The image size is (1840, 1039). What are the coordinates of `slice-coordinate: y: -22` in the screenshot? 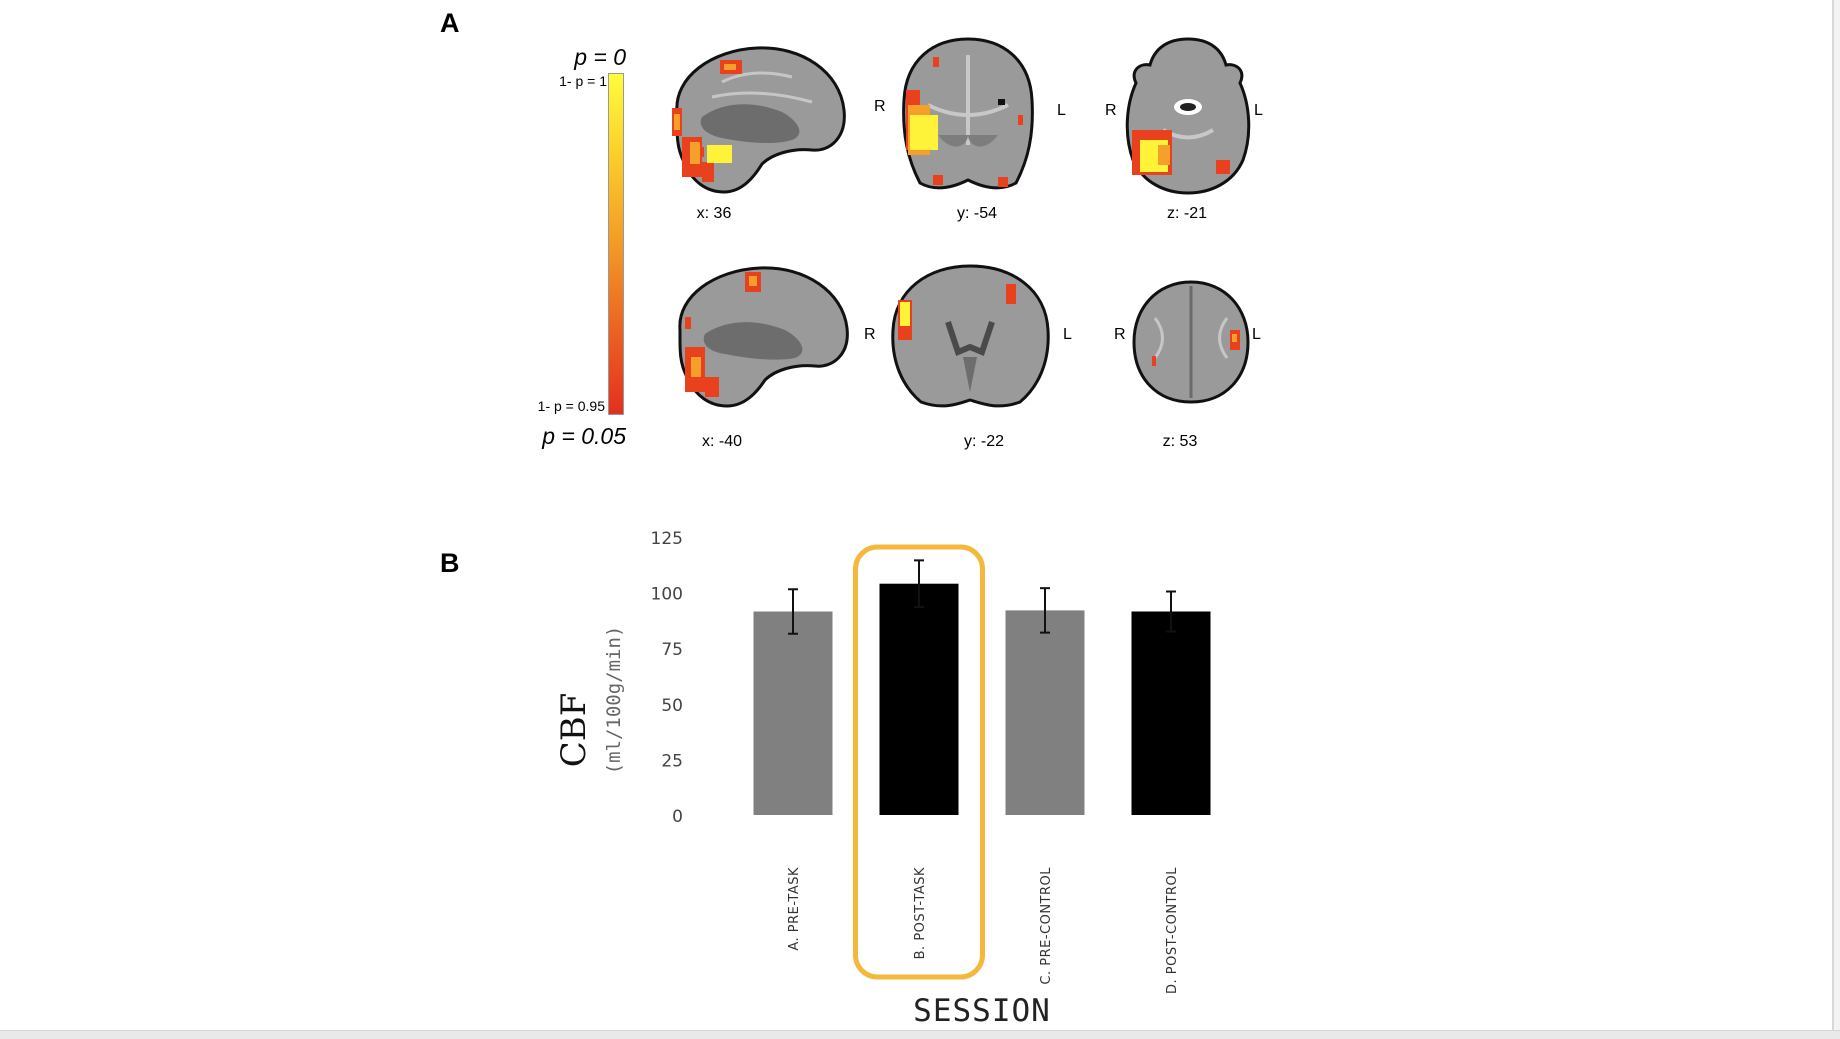 It's located at (984, 441).